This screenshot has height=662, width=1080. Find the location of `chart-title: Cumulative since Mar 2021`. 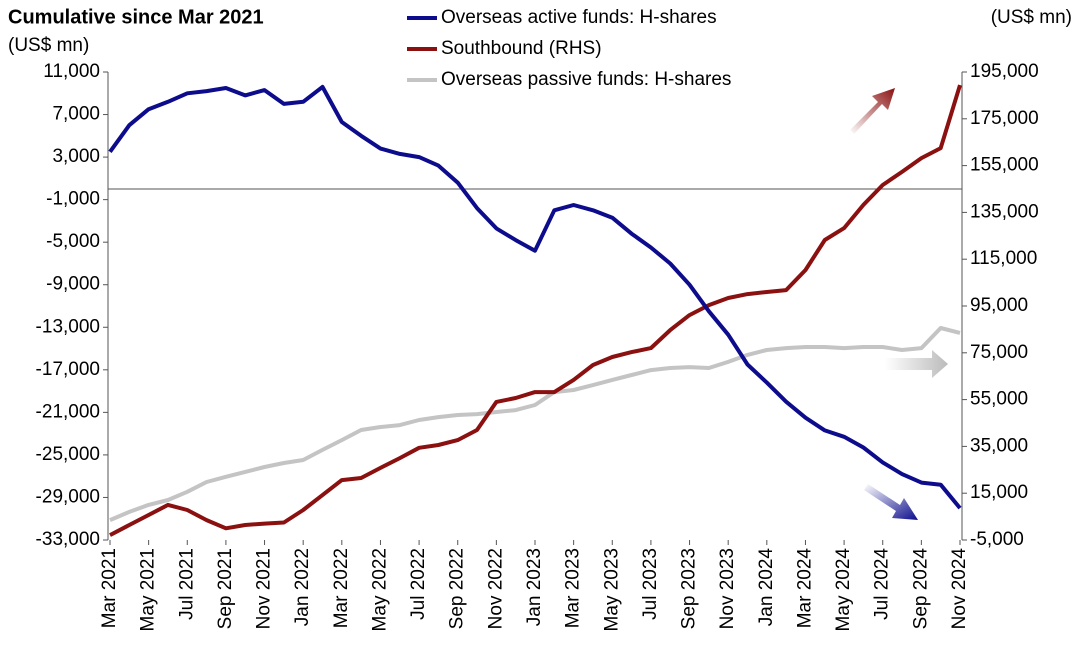

chart-title: Cumulative since Mar 2021 is located at coordinates (136, 17).